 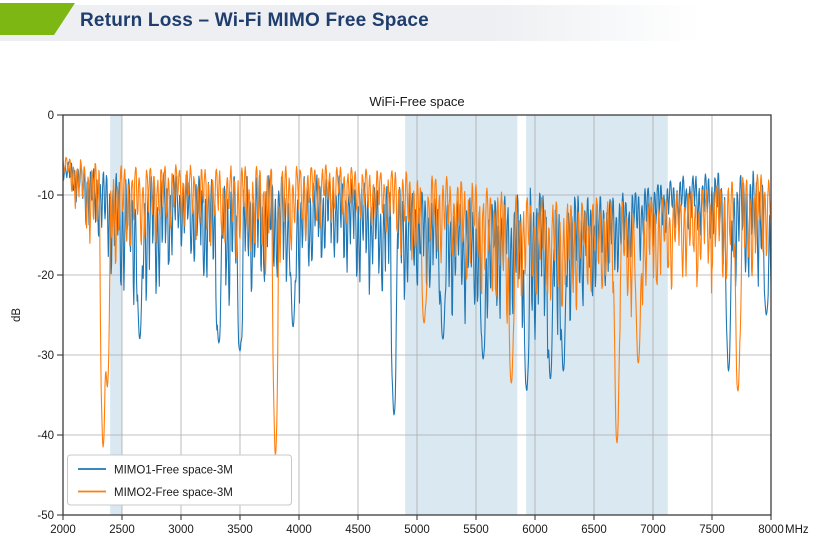 What do you see at coordinates (254, 20) in the screenshot?
I see `page-title: Return Loss – Wi-Fi MIMO Free Space` at bounding box center [254, 20].